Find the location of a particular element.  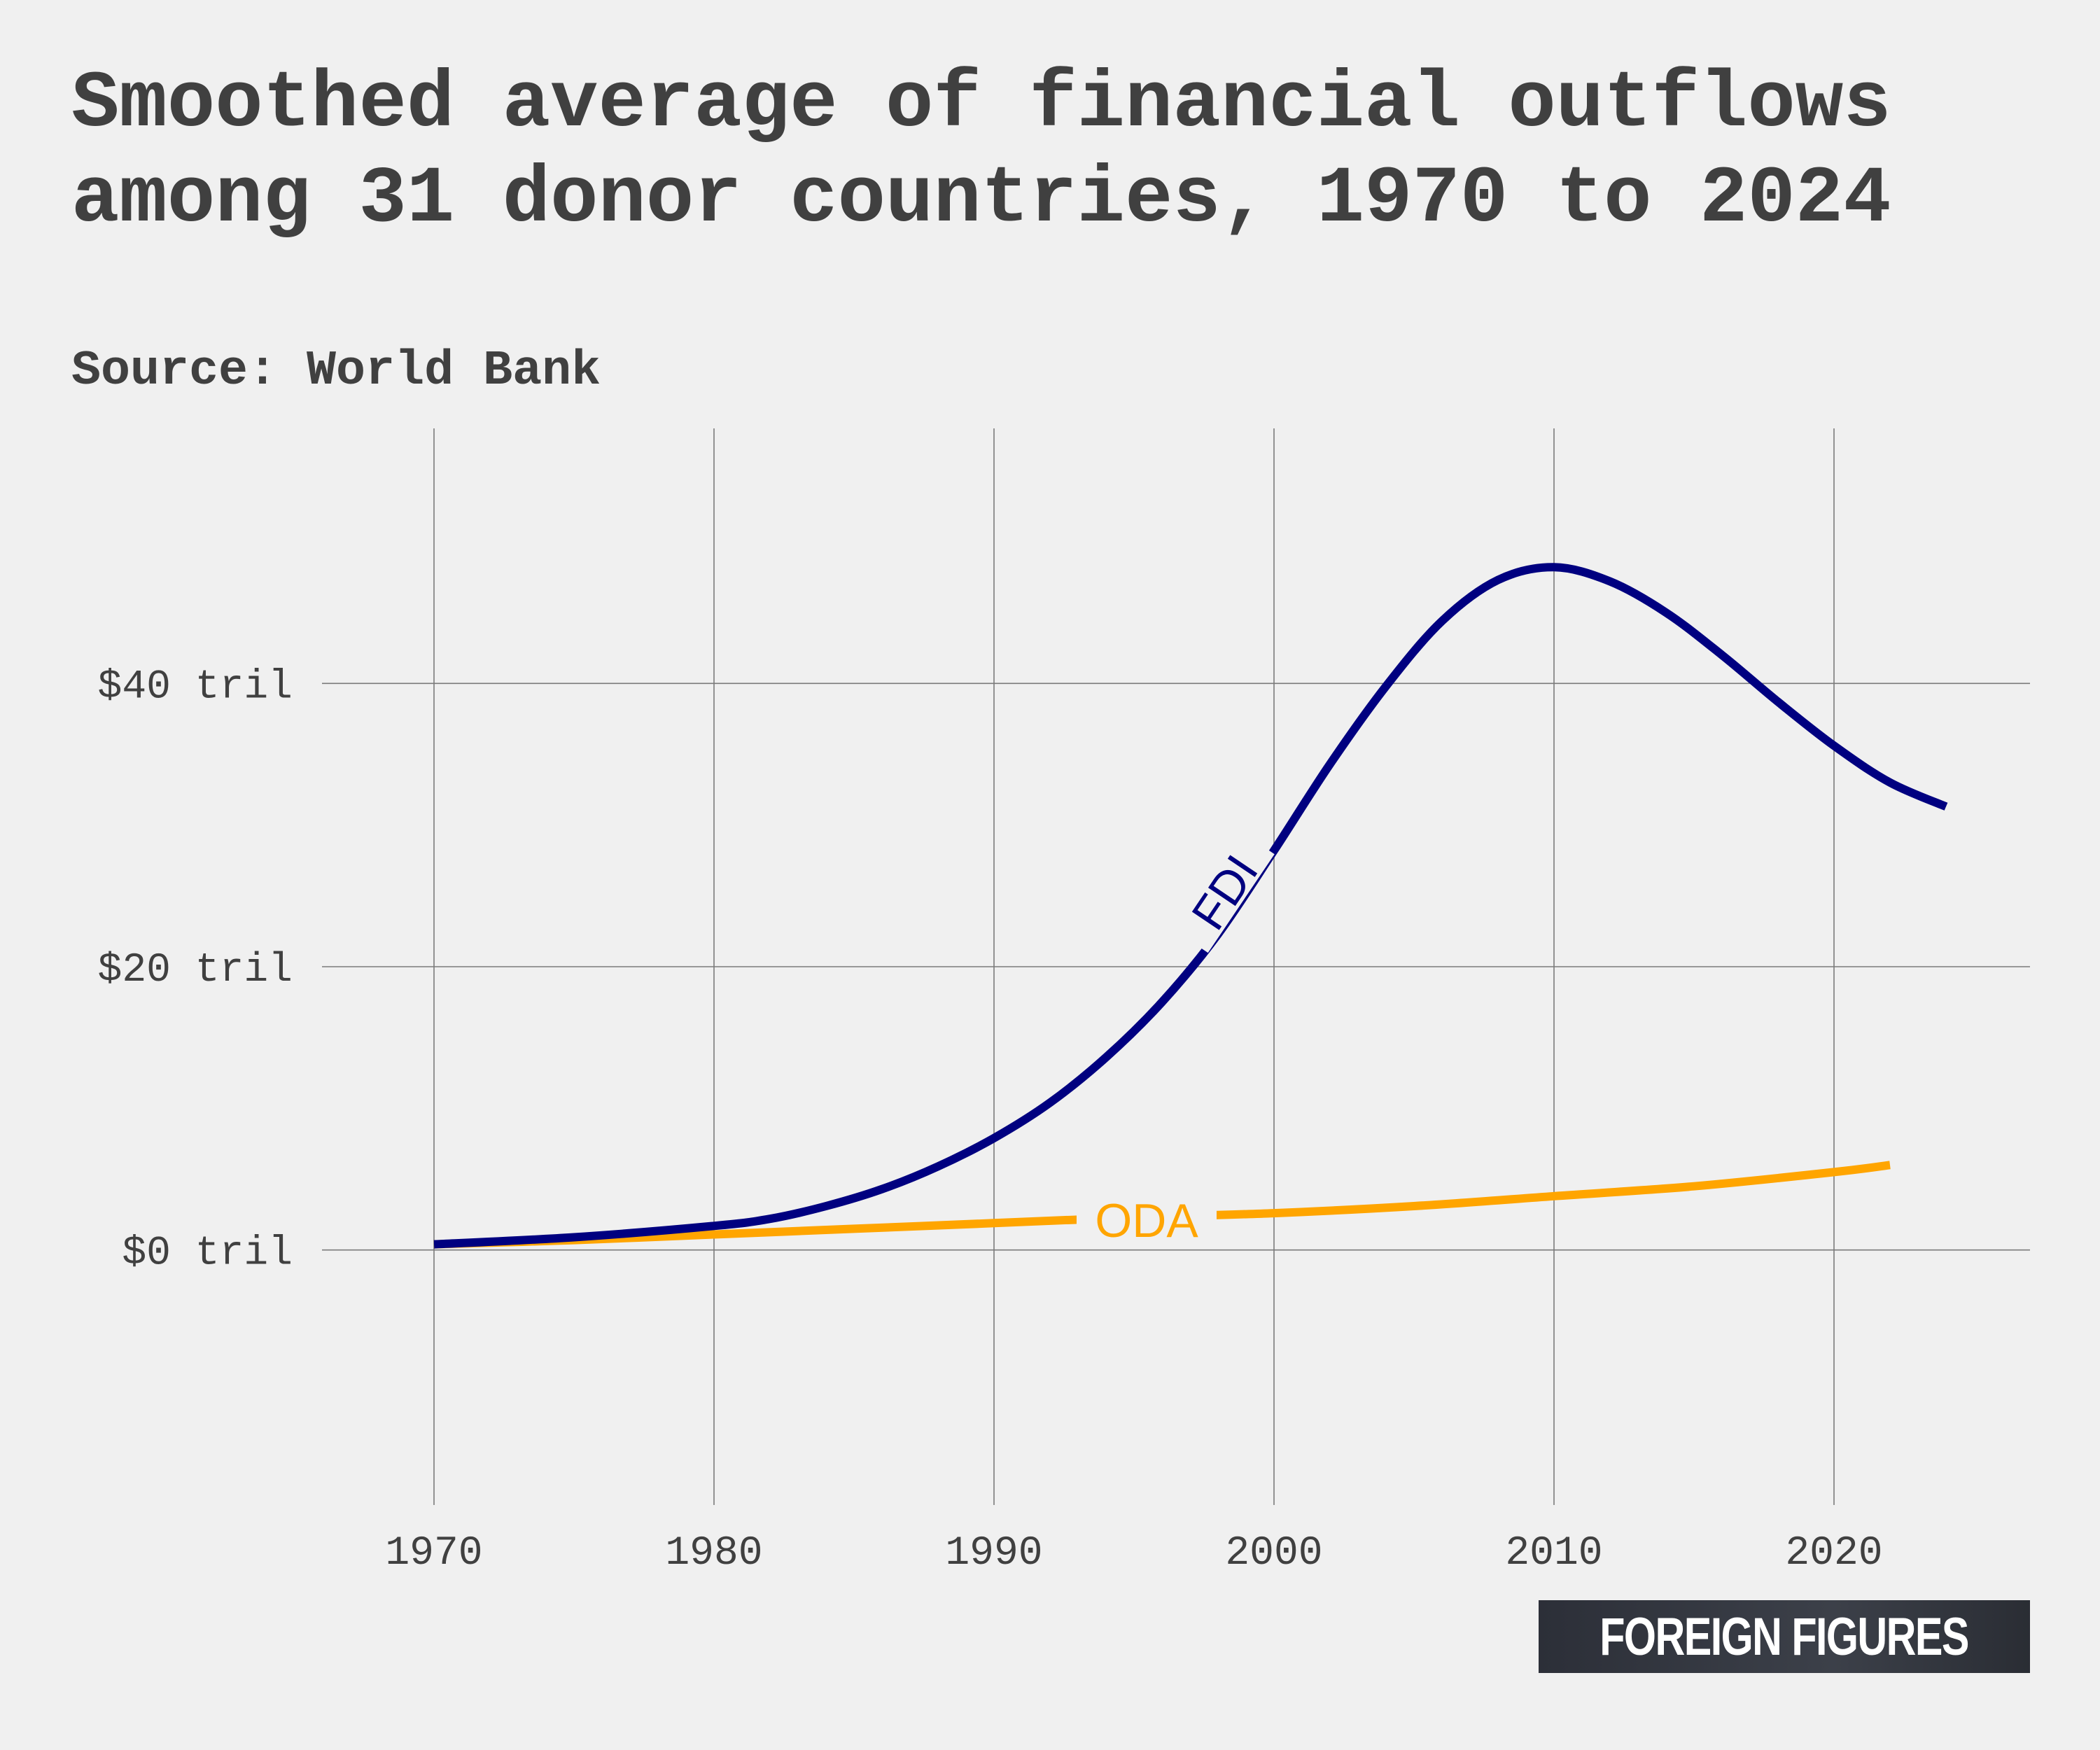

y-tick-label: $20 tril is located at coordinates (195, 970).